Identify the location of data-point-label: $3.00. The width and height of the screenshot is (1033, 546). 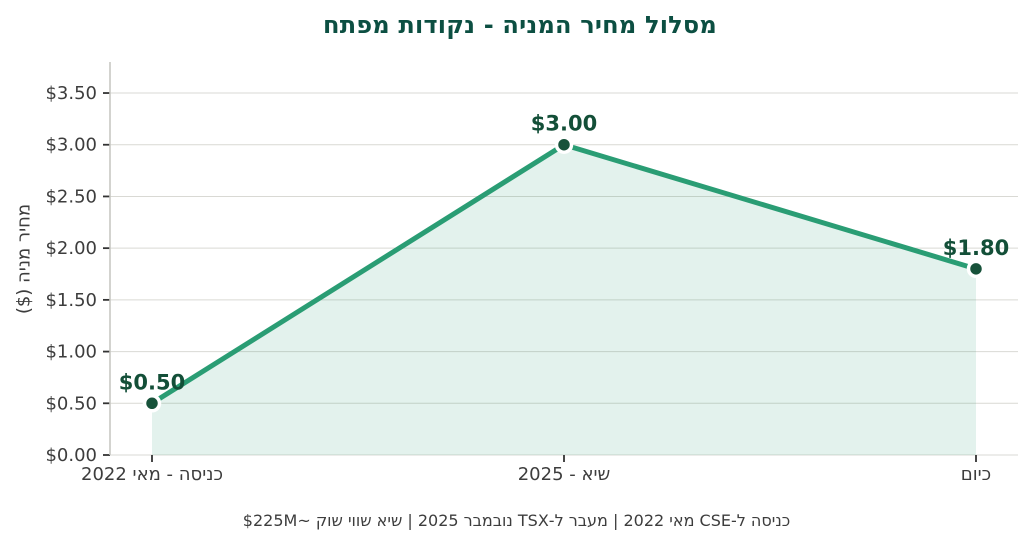
(564, 124).